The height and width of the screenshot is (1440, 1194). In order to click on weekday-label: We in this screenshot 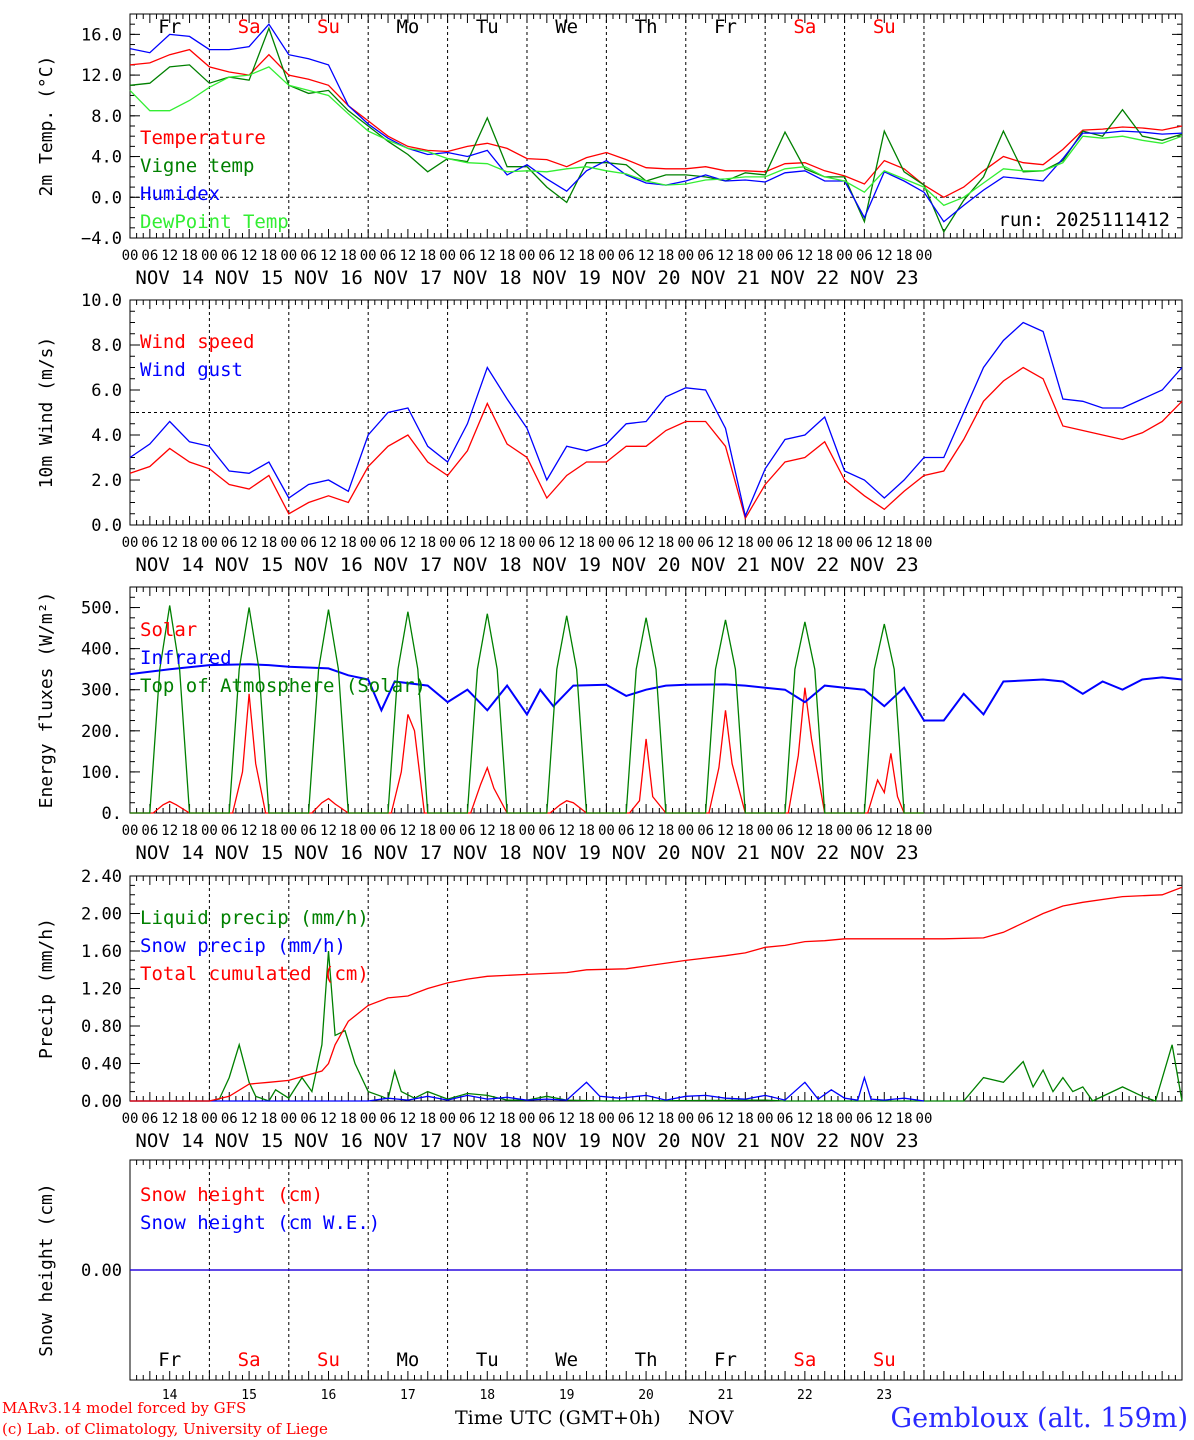, I will do `click(566, 27)`.